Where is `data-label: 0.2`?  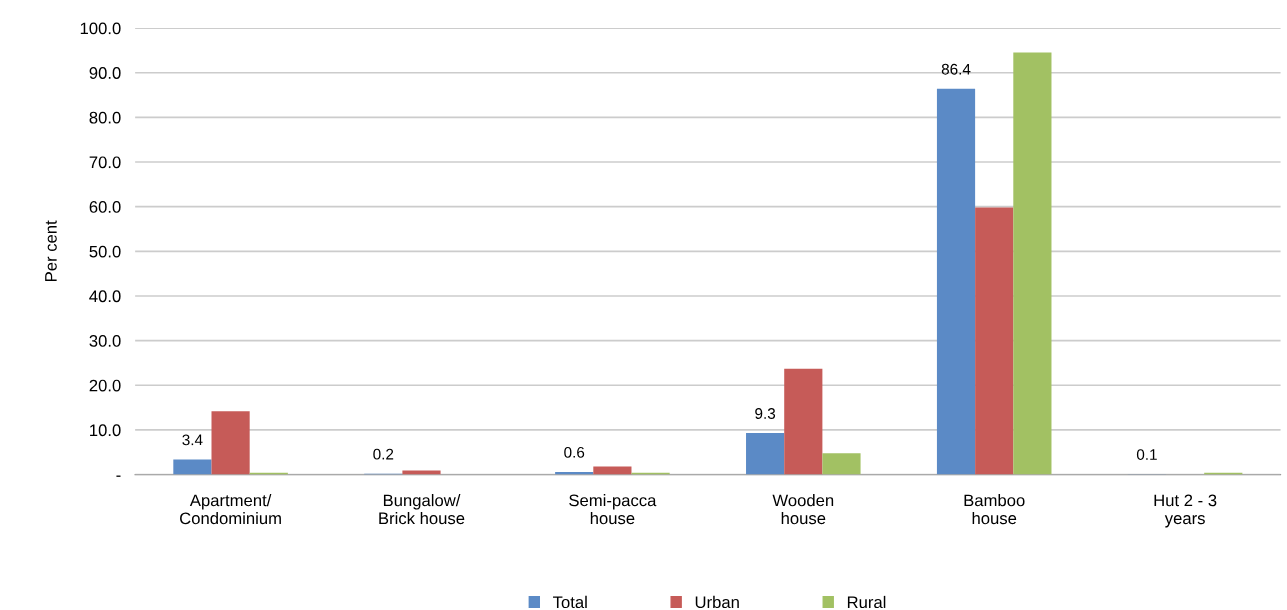 data-label: 0.2 is located at coordinates (383, 454).